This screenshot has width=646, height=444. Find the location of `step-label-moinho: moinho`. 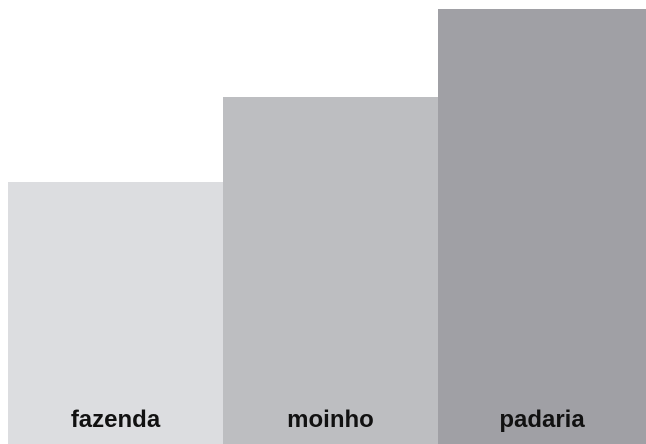

step-label-moinho: moinho is located at coordinates (330, 419).